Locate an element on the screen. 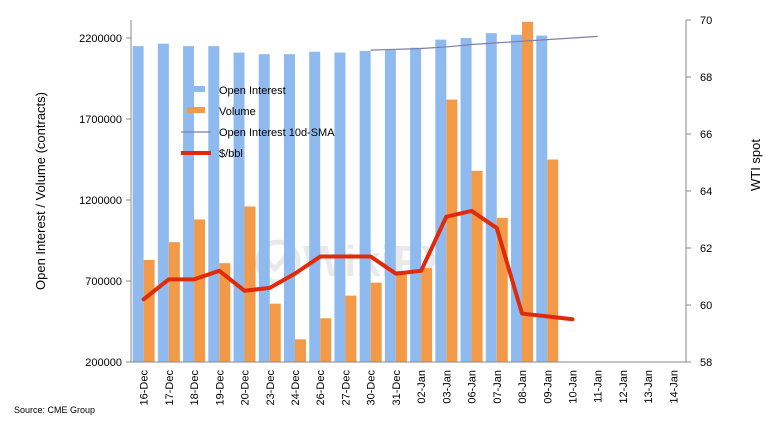  y-tick-label: 700000 is located at coordinates (103, 282).